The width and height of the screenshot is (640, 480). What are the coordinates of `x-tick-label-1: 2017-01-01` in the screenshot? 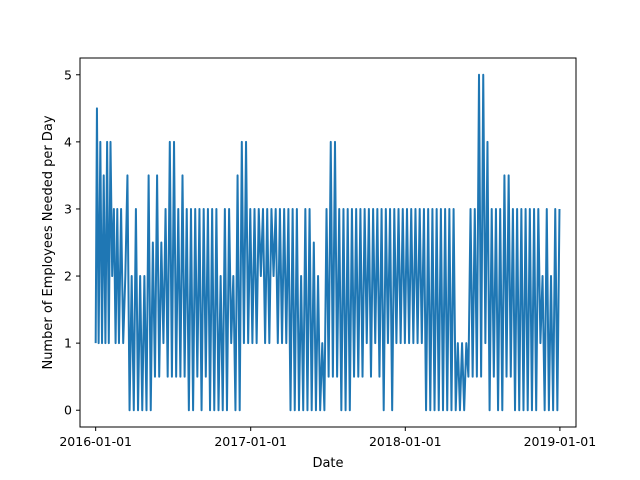 It's located at (250, 441).